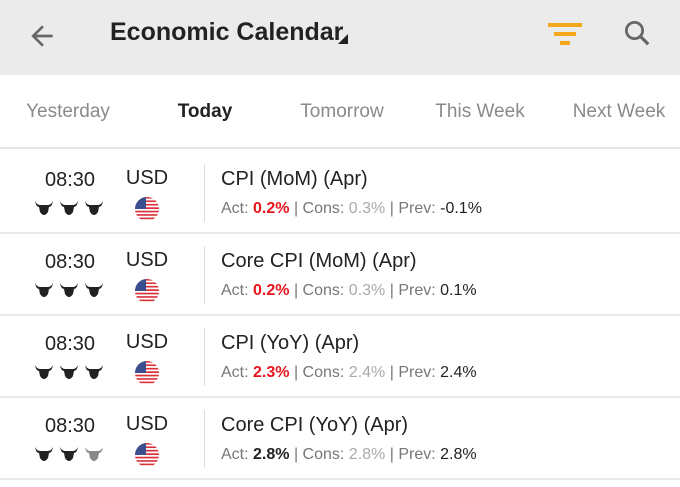 The image size is (680, 487). What do you see at coordinates (68, 111) in the screenshot?
I see `tab-yesterday: Yesterday` at bounding box center [68, 111].